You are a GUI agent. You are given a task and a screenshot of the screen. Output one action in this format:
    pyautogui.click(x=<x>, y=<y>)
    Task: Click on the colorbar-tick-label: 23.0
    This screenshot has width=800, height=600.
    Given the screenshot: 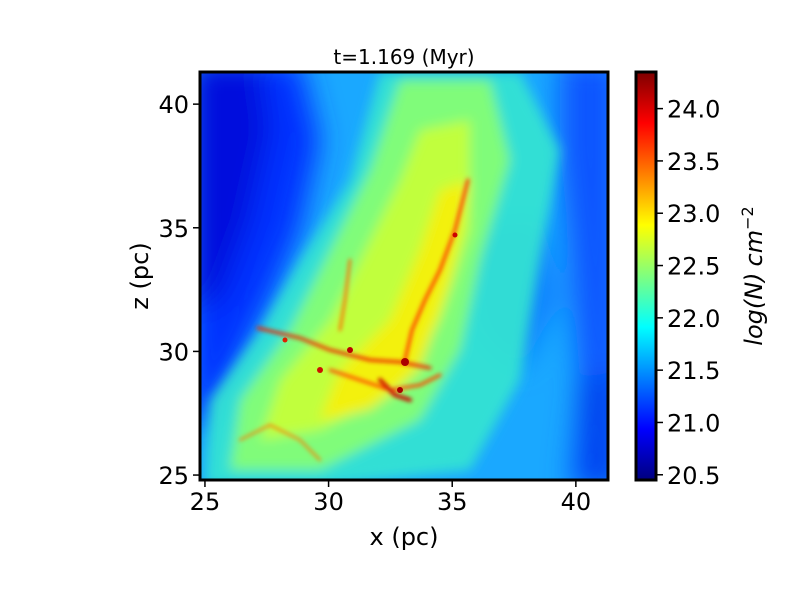 What is the action you would take?
    pyautogui.click(x=693, y=214)
    